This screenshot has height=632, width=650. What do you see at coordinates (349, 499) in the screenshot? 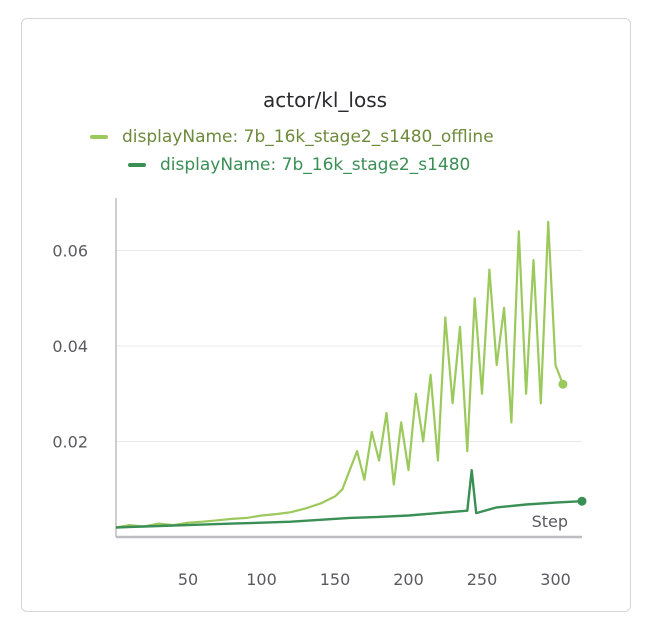
I see `series-line-online` at bounding box center [349, 499].